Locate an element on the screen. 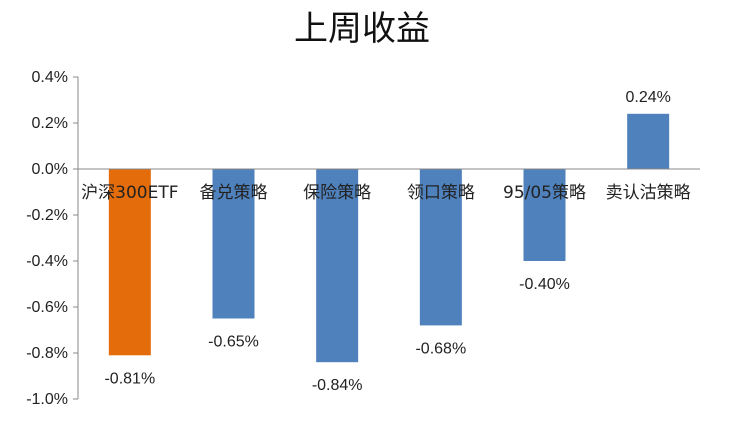 This screenshot has height=433, width=736. y-tick-label: -0.8% is located at coordinates (47, 353).